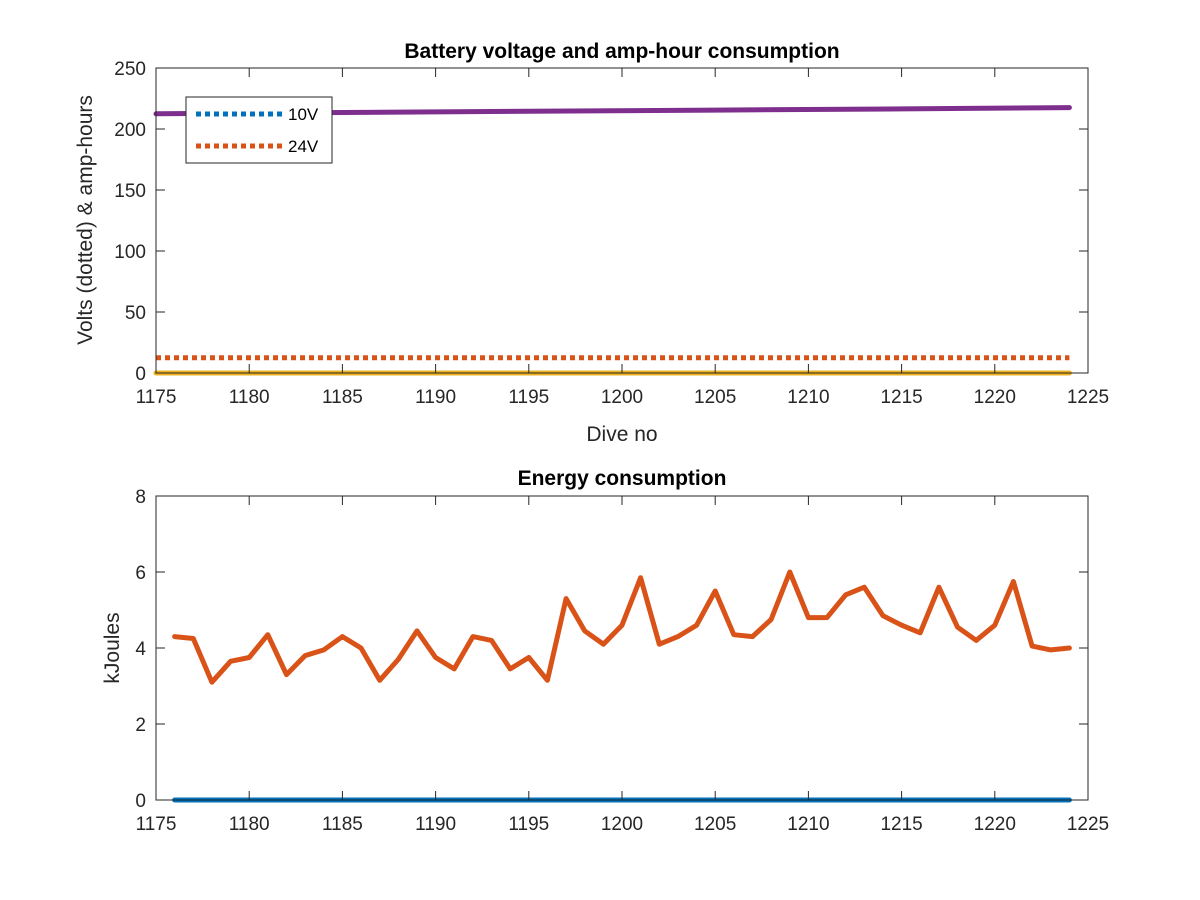 The image size is (1200, 900). I want to click on energy-plot-ylabel: kJoules, so click(112, 647).